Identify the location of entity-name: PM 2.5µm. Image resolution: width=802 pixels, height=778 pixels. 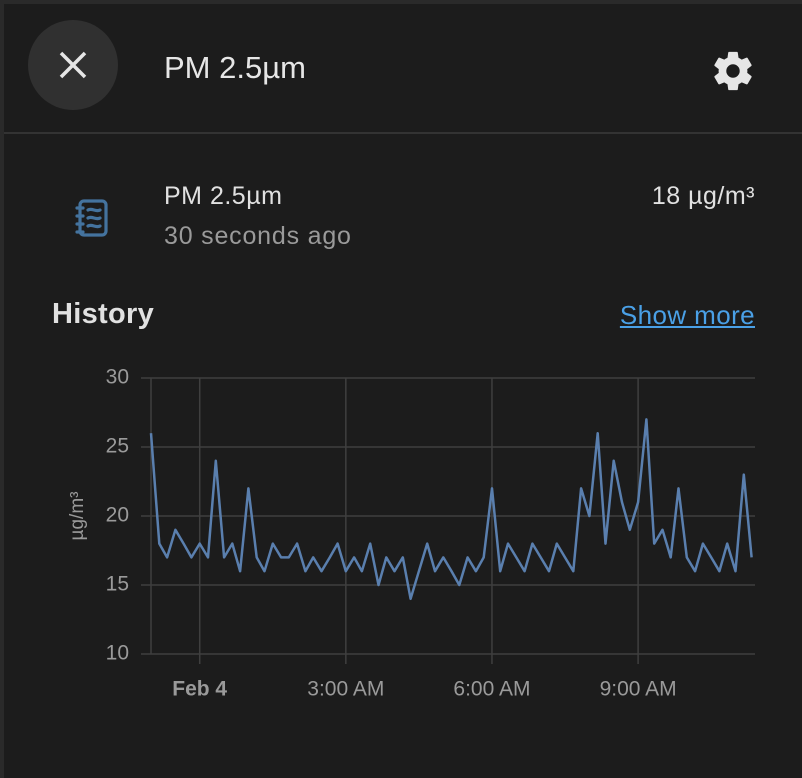
(223, 196).